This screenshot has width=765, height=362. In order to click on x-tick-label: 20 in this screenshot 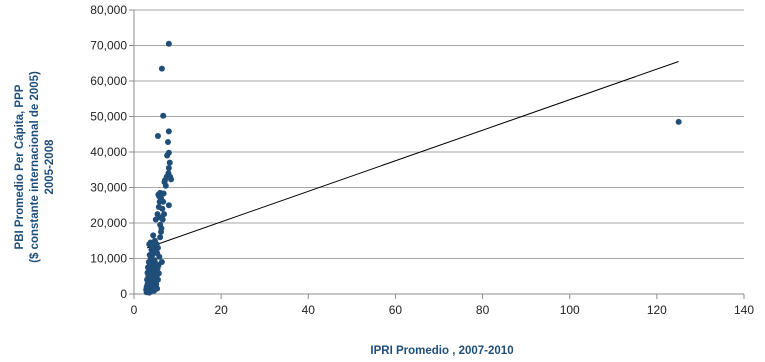, I will do `click(221, 310)`.